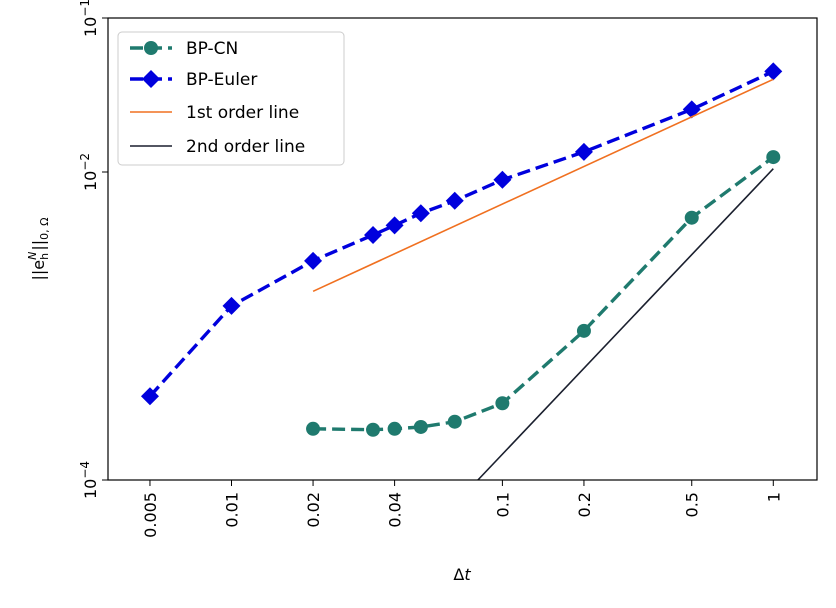  I want to click on y-tick-label-2: 10−1, so click(89, 18).